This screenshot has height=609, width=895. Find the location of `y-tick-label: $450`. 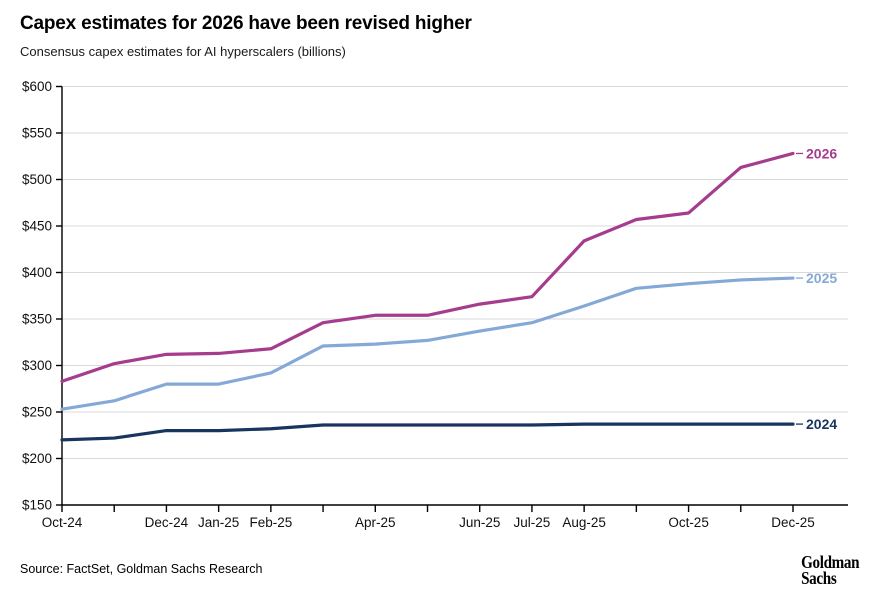

y-tick-label: $450 is located at coordinates (37, 226).